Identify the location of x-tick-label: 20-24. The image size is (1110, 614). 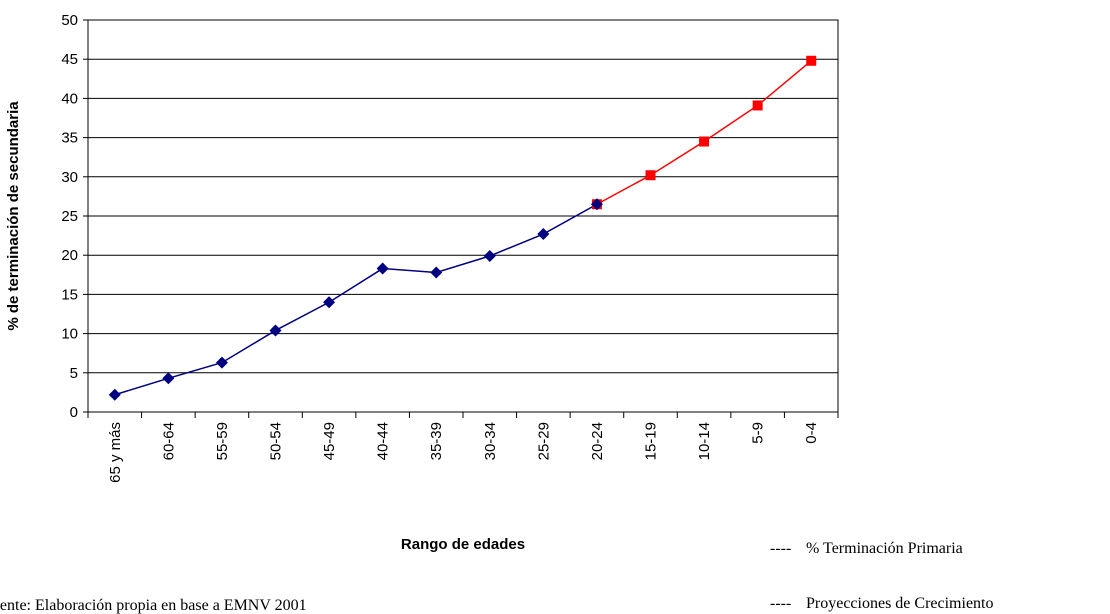
(597, 441).